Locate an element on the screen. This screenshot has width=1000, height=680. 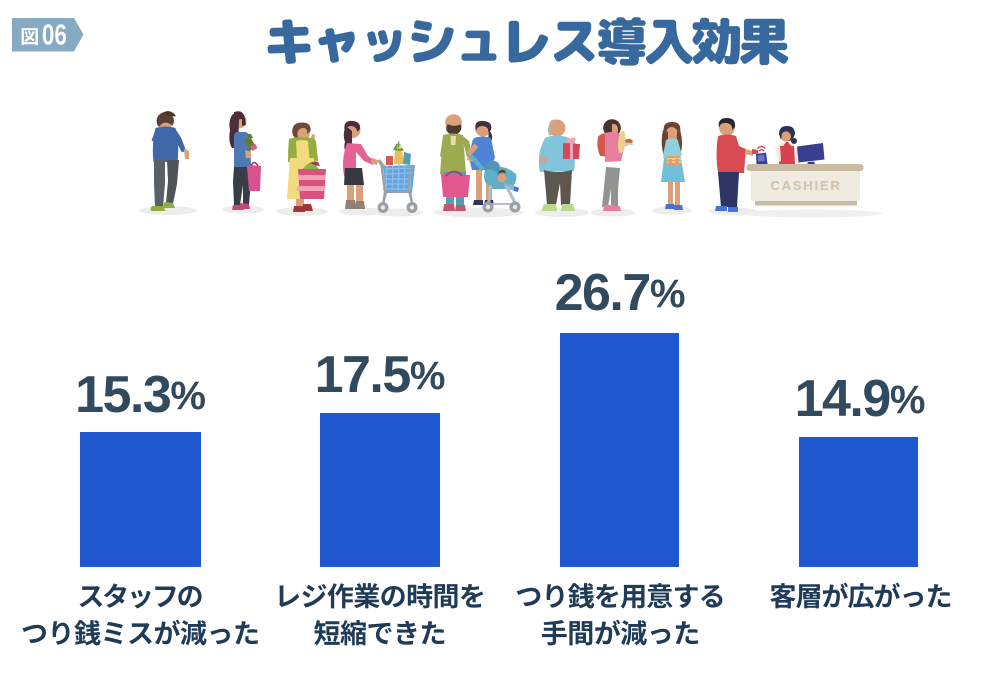
svg-text: CASHIER is located at coordinates (805, 185).